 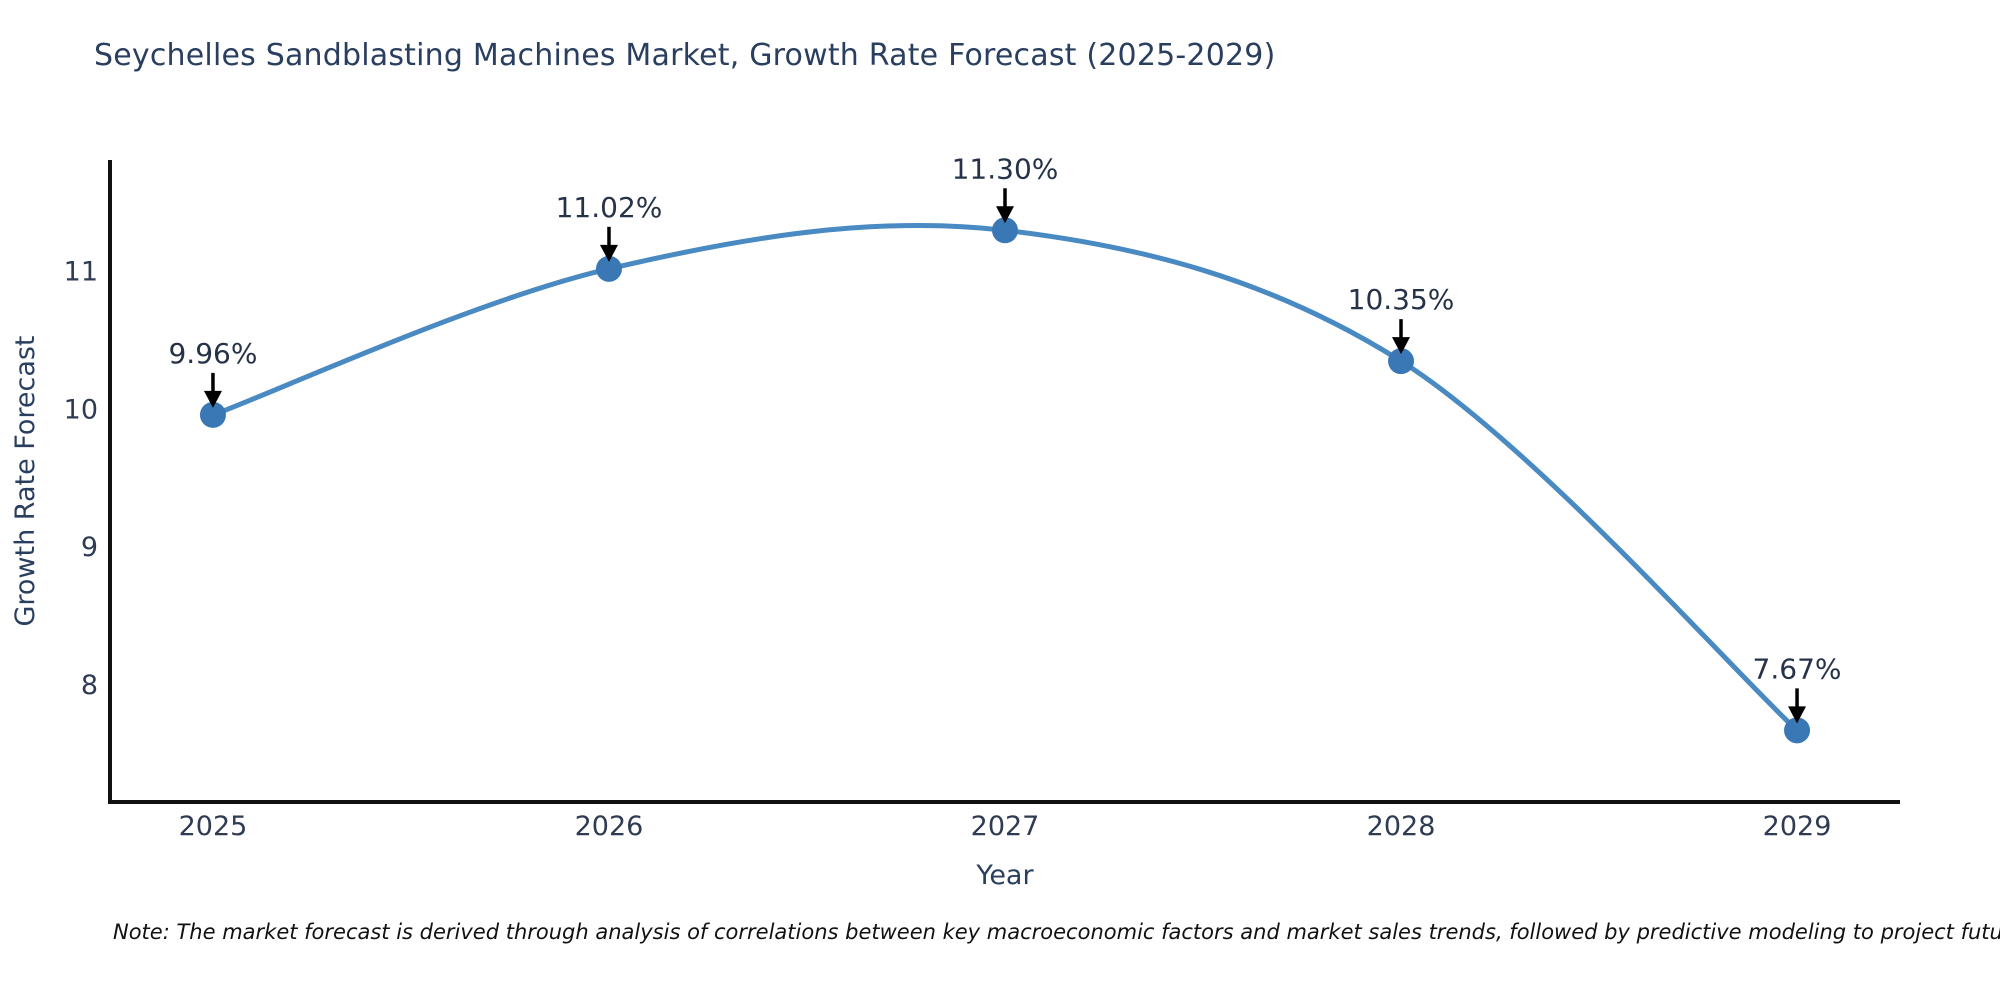 What do you see at coordinates (1797, 688) in the screenshot?
I see `point-annotation: 7.67%` at bounding box center [1797, 688].